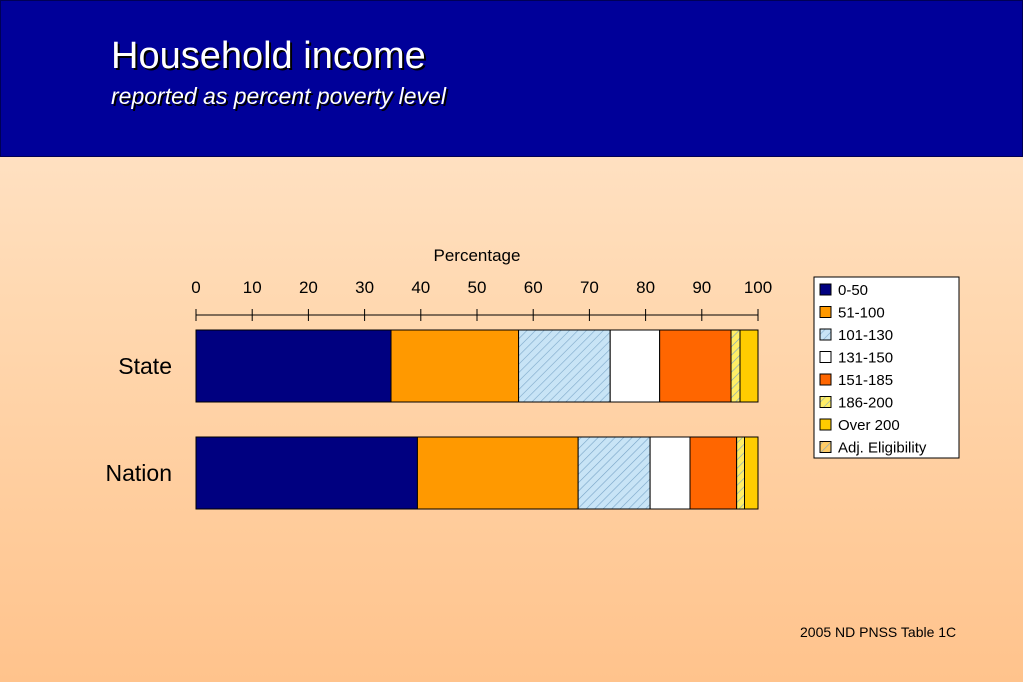  What do you see at coordinates (278, 96) in the screenshot?
I see `page-subtitle: reported as percent poverty level` at bounding box center [278, 96].